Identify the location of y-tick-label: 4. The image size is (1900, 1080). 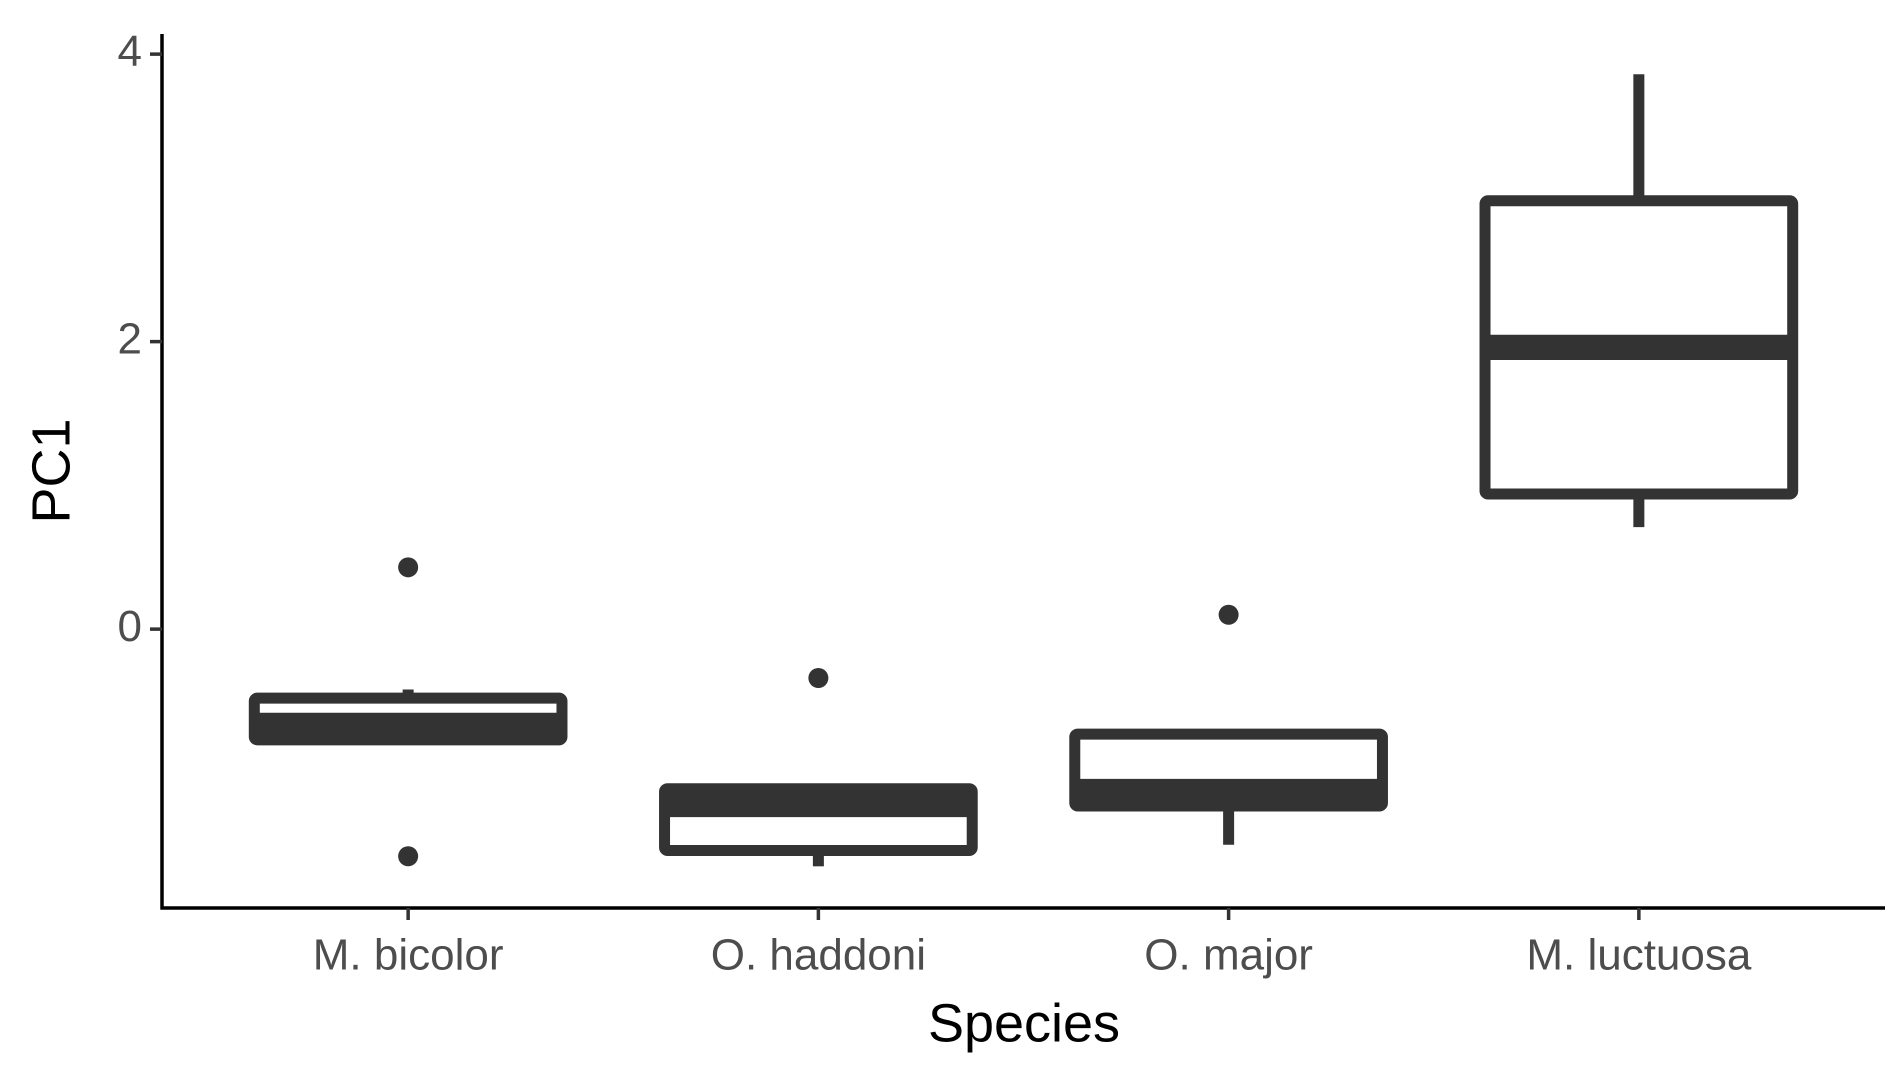
(130, 51).